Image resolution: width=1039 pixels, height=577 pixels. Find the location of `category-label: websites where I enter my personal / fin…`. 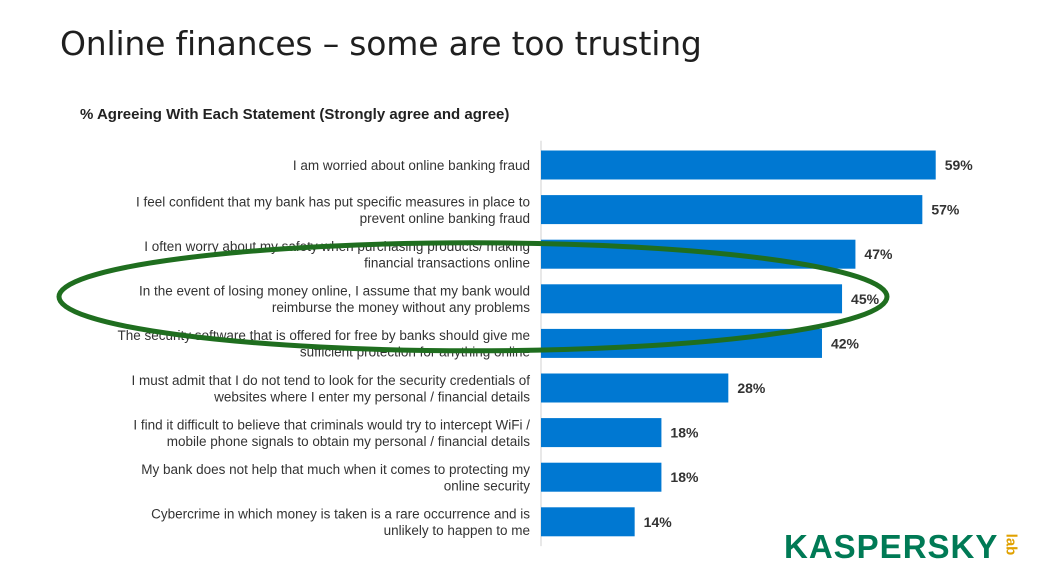

category-label: websites where I enter my personal / fin… is located at coordinates (371, 396).